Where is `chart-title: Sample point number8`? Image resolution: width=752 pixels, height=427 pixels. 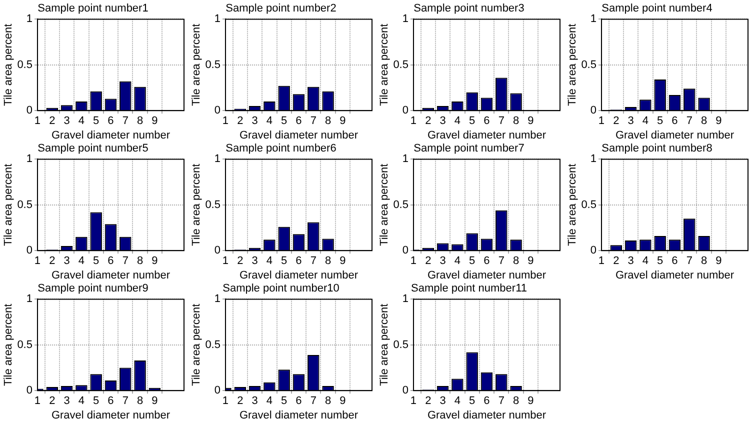 chart-title: Sample point number8 is located at coordinates (657, 148).